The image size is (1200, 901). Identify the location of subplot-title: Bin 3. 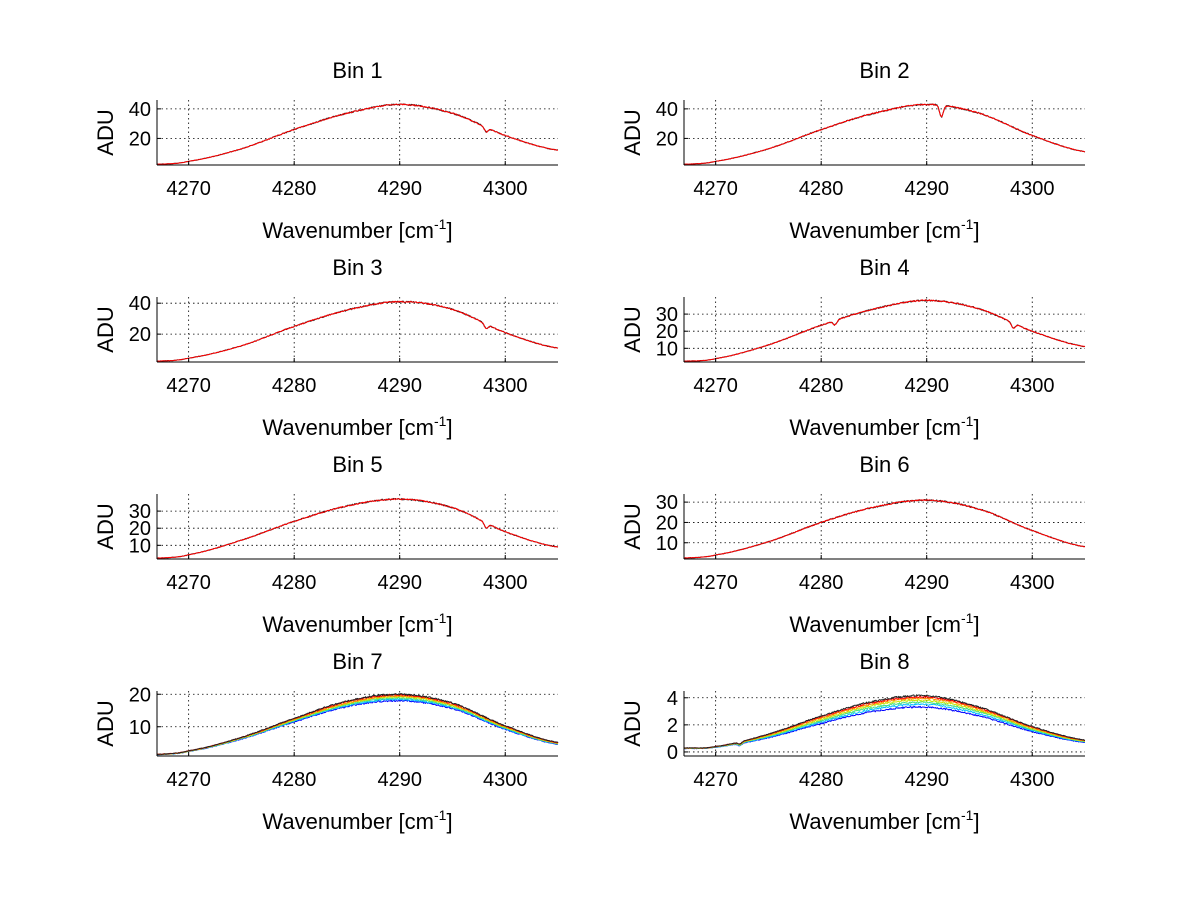
(357, 267).